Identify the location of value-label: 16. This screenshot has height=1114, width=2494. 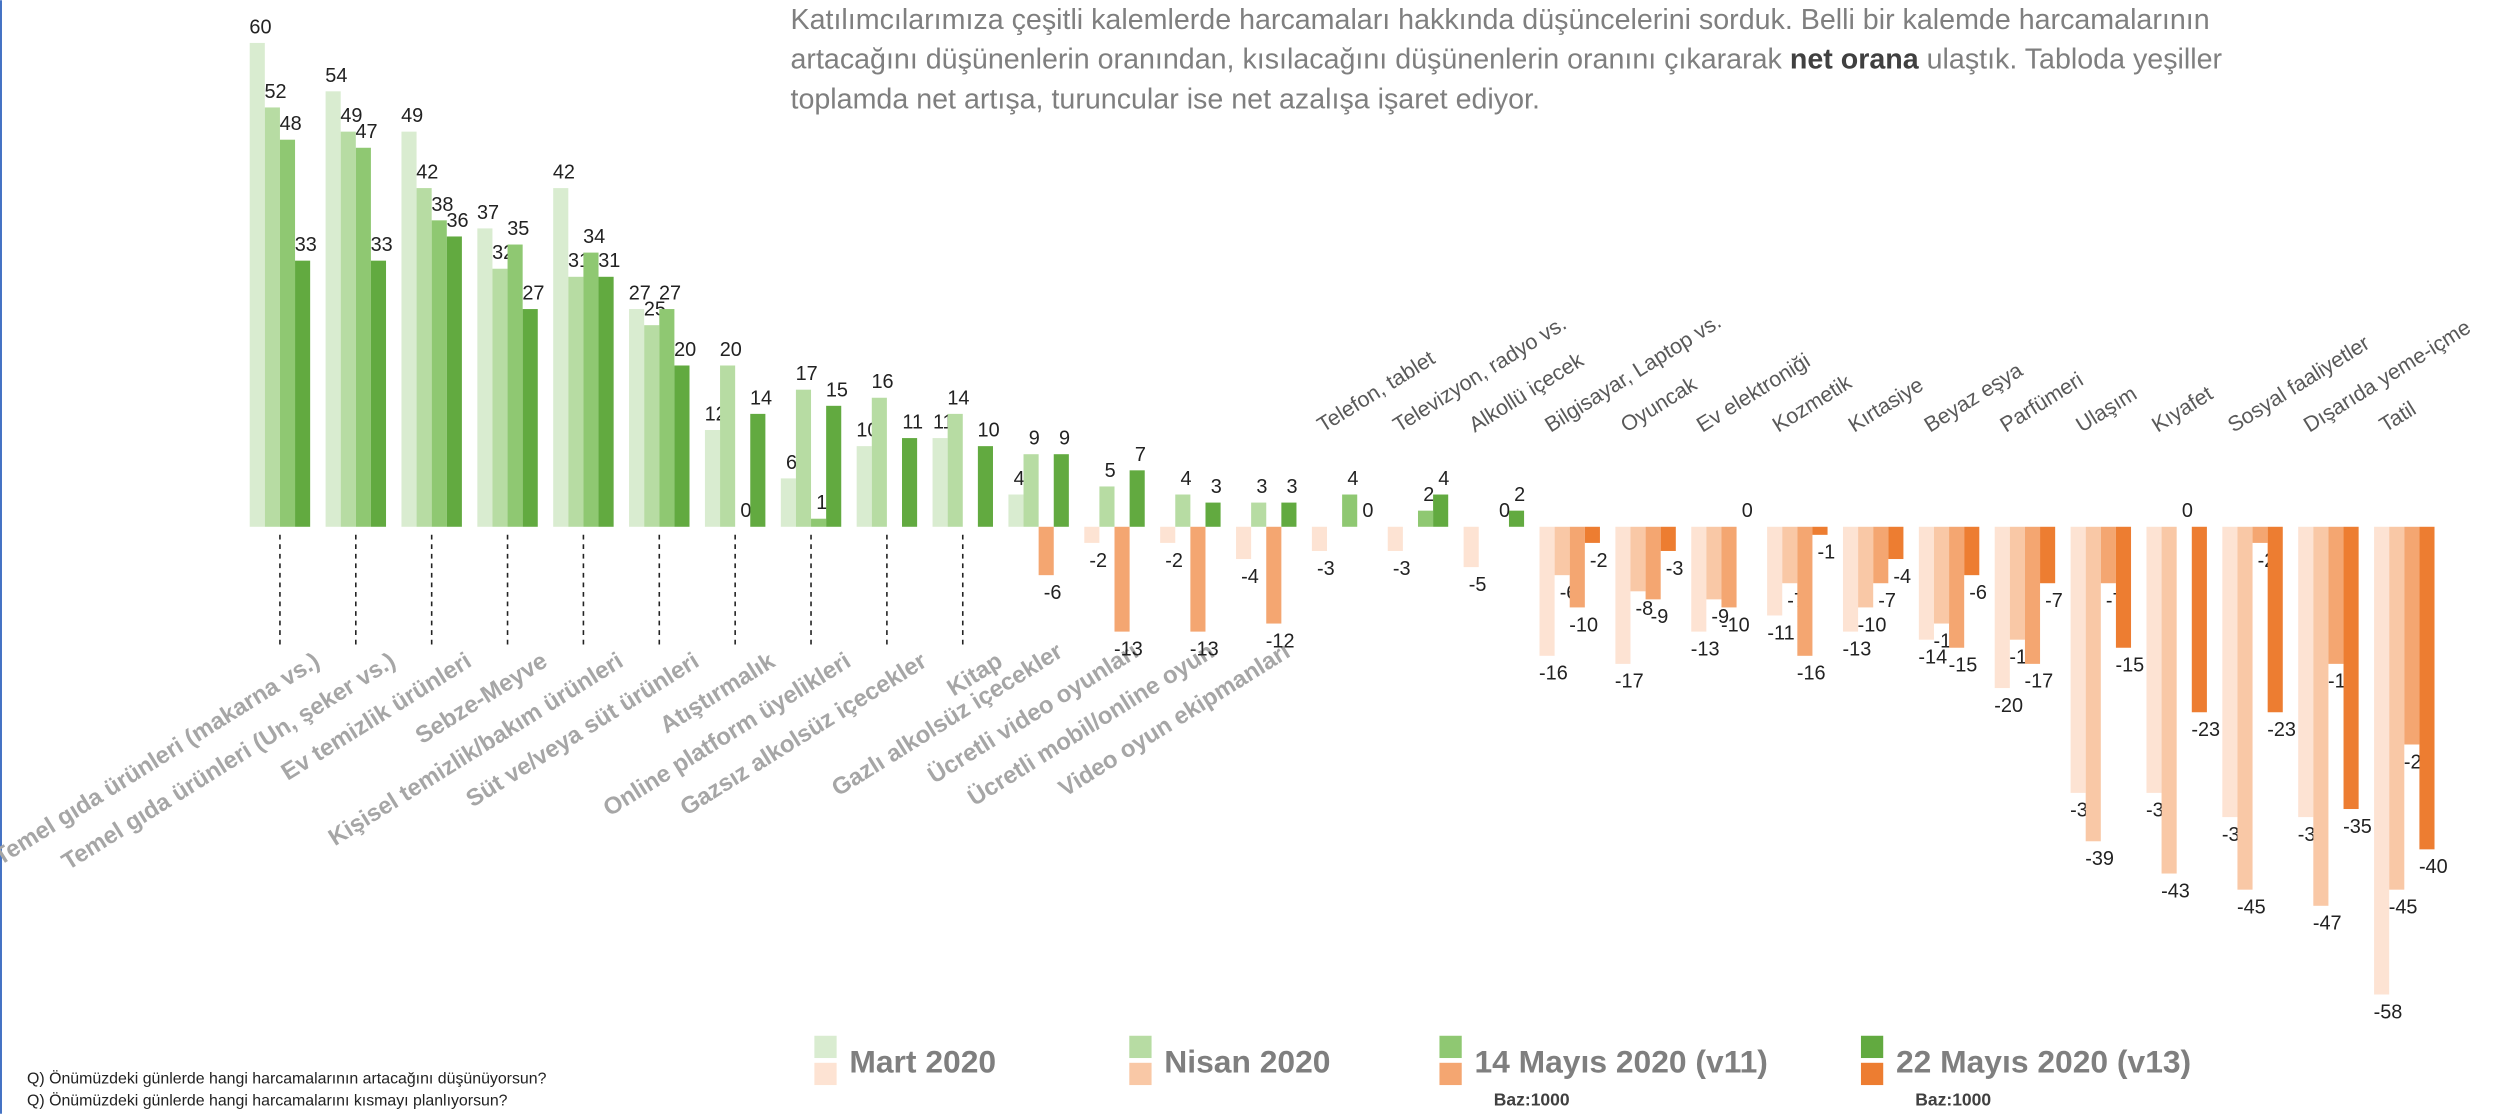
(882, 382).